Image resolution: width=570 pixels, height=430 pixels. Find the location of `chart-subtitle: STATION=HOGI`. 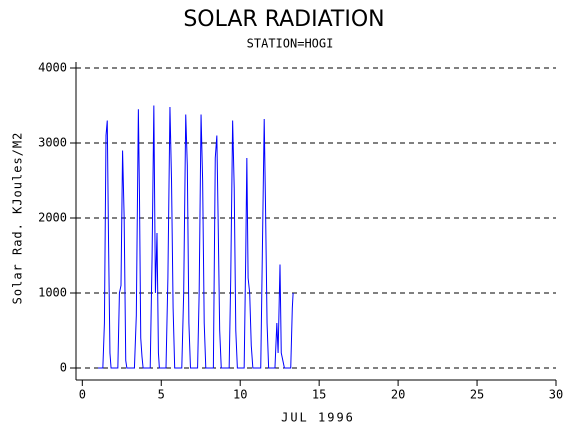

chart-subtitle: STATION=HOGI is located at coordinates (290, 44).